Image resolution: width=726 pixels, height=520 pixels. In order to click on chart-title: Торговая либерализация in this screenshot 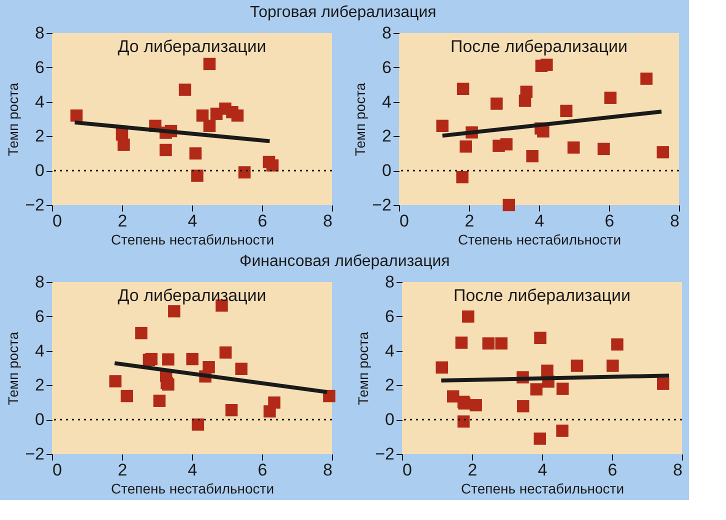, I will do `click(343, 12)`.